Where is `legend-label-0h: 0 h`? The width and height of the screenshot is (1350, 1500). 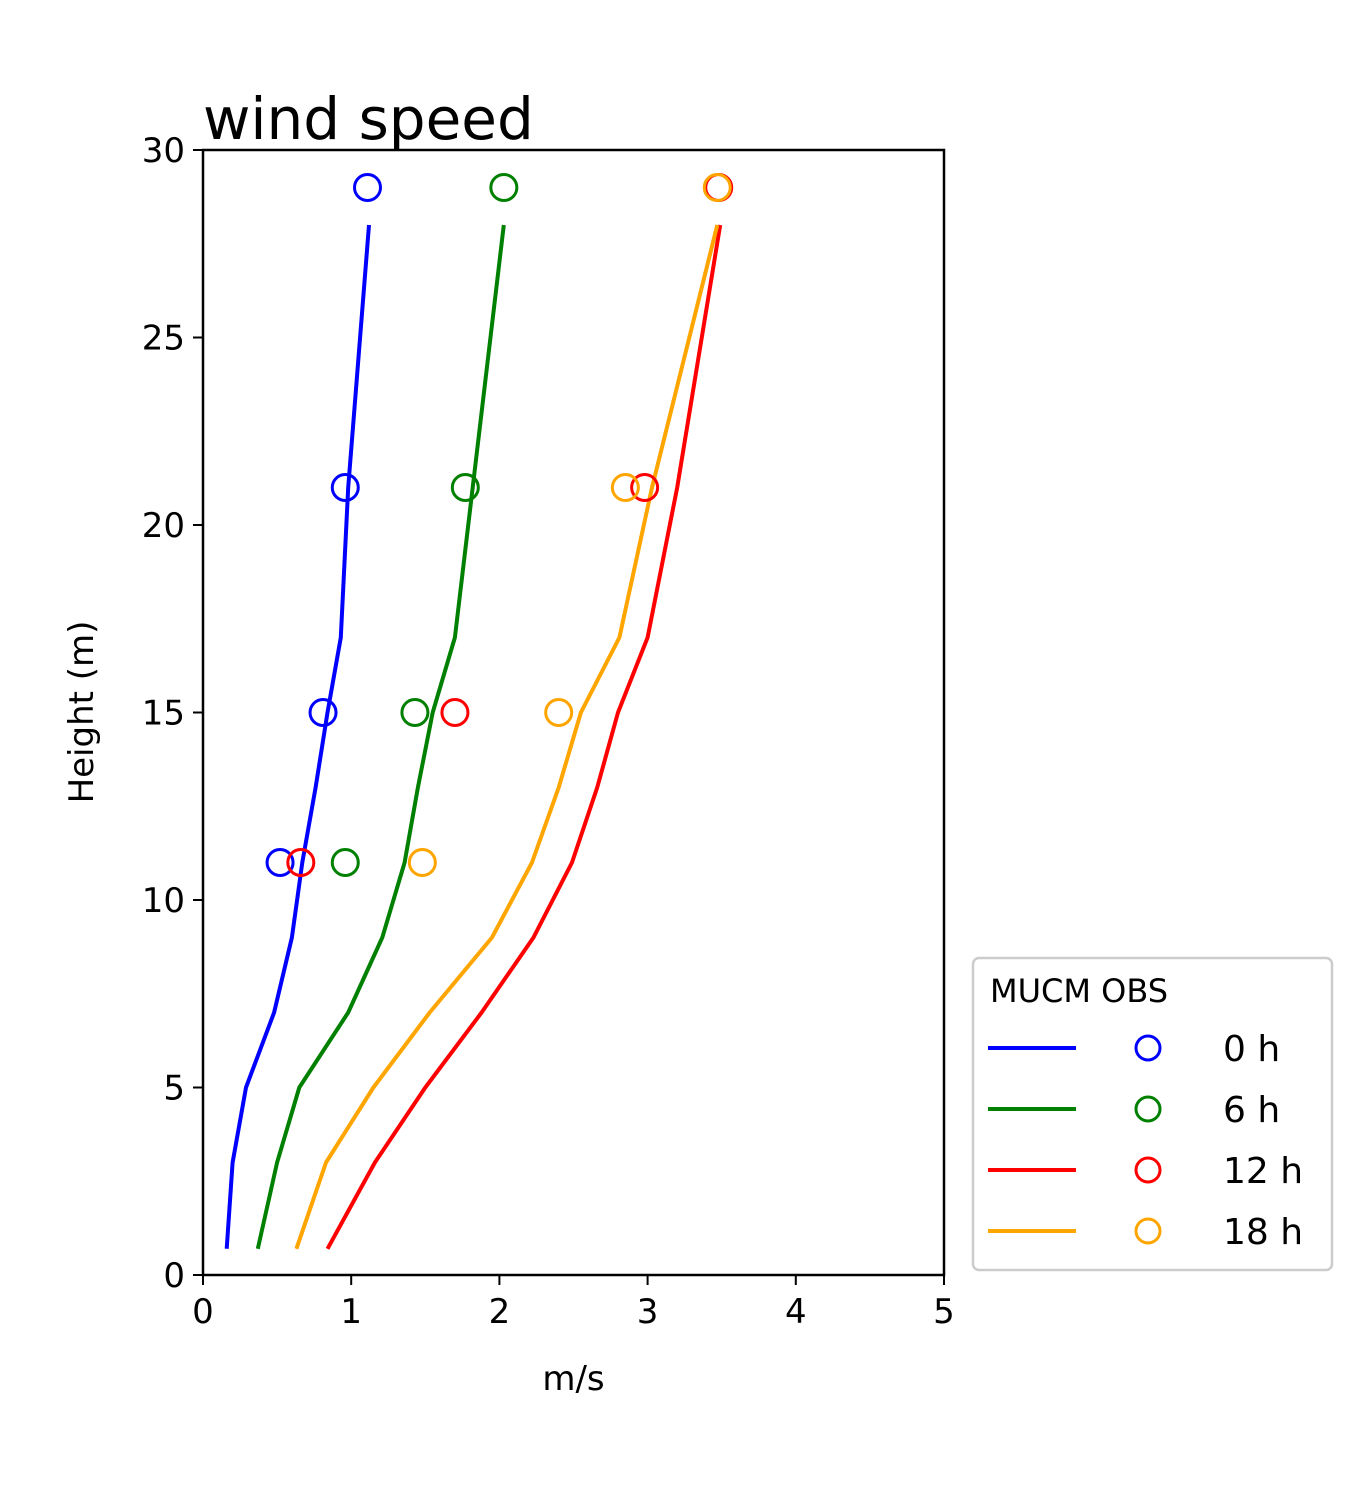 legend-label-0h: 0 h is located at coordinates (1251, 1049).